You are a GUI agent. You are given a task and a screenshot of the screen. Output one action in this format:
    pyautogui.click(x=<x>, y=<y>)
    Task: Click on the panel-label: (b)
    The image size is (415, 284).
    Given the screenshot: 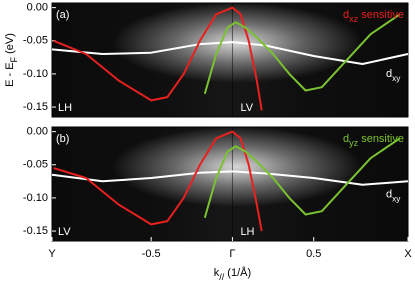 What is the action you would take?
    pyautogui.click(x=62, y=139)
    